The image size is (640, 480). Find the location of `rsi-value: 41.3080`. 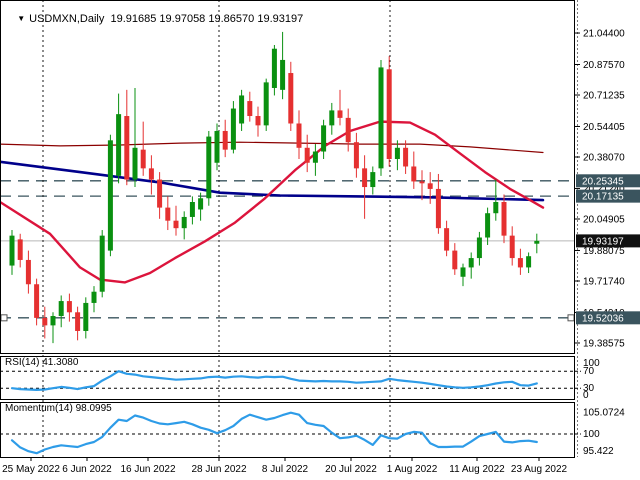

rsi-value: 41.3080 is located at coordinates (60, 362).